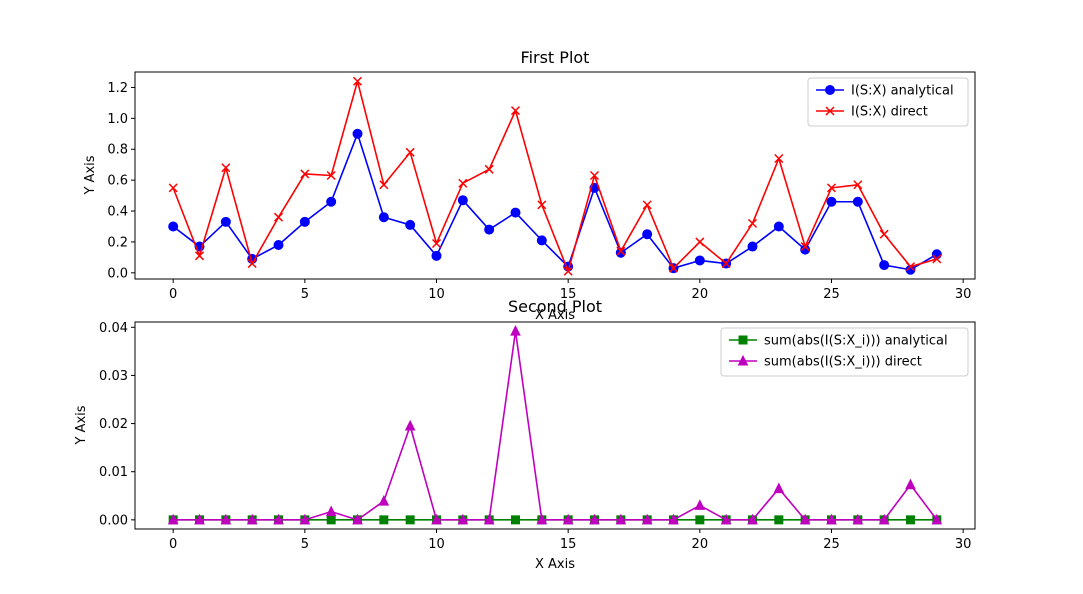 This screenshot has height=594, width=1083. What do you see at coordinates (843, 362) in the screenshot?
I see `legend-label: sum(abs(I(S:X_i))) direct` at bounding box center [843, 362].